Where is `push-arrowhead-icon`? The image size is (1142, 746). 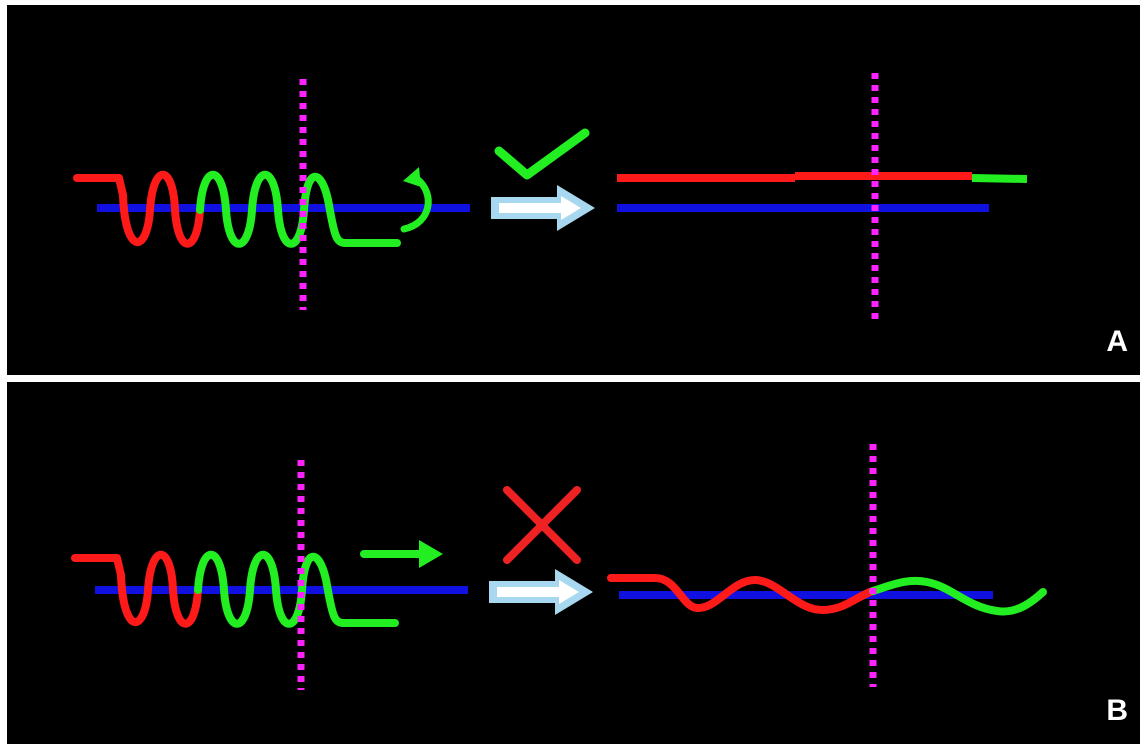
push-arrowhead-icon is located at coordinates (431, 554).